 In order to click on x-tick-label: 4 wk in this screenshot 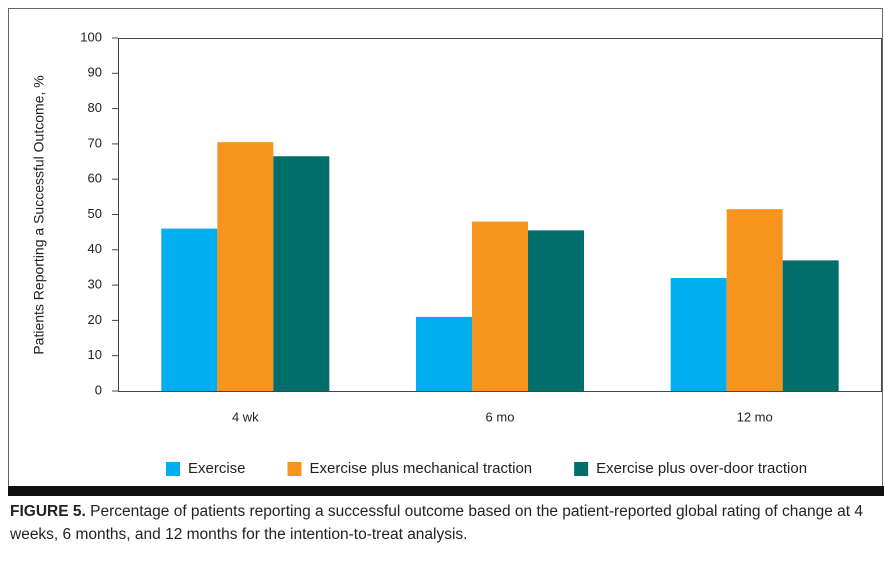, I will do `click(245, 416)`.